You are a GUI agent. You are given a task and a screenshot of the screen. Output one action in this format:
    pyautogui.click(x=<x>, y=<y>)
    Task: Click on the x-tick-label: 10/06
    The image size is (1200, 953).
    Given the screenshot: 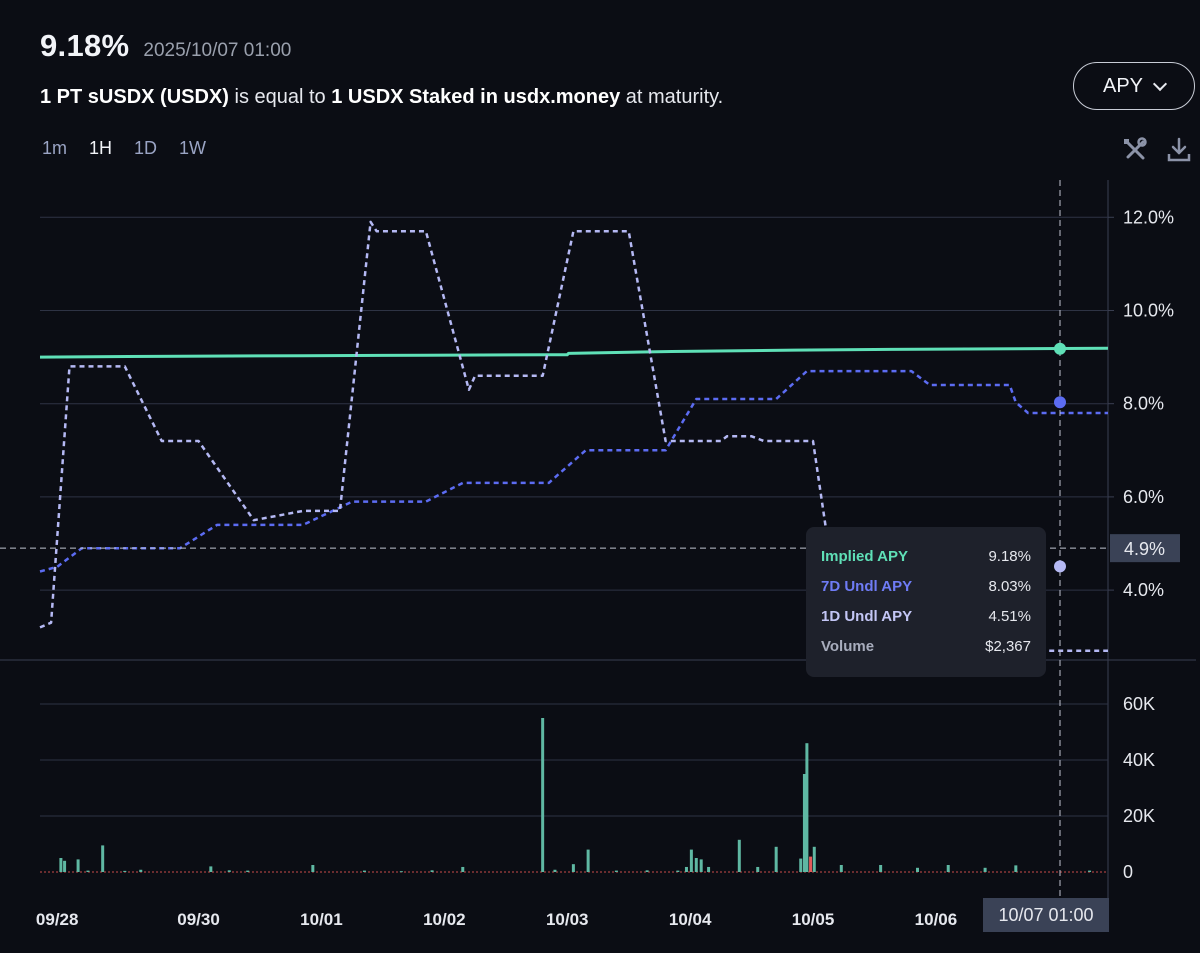 What is the action you would take?
    pyautogui.click(x=936, y=919)
    